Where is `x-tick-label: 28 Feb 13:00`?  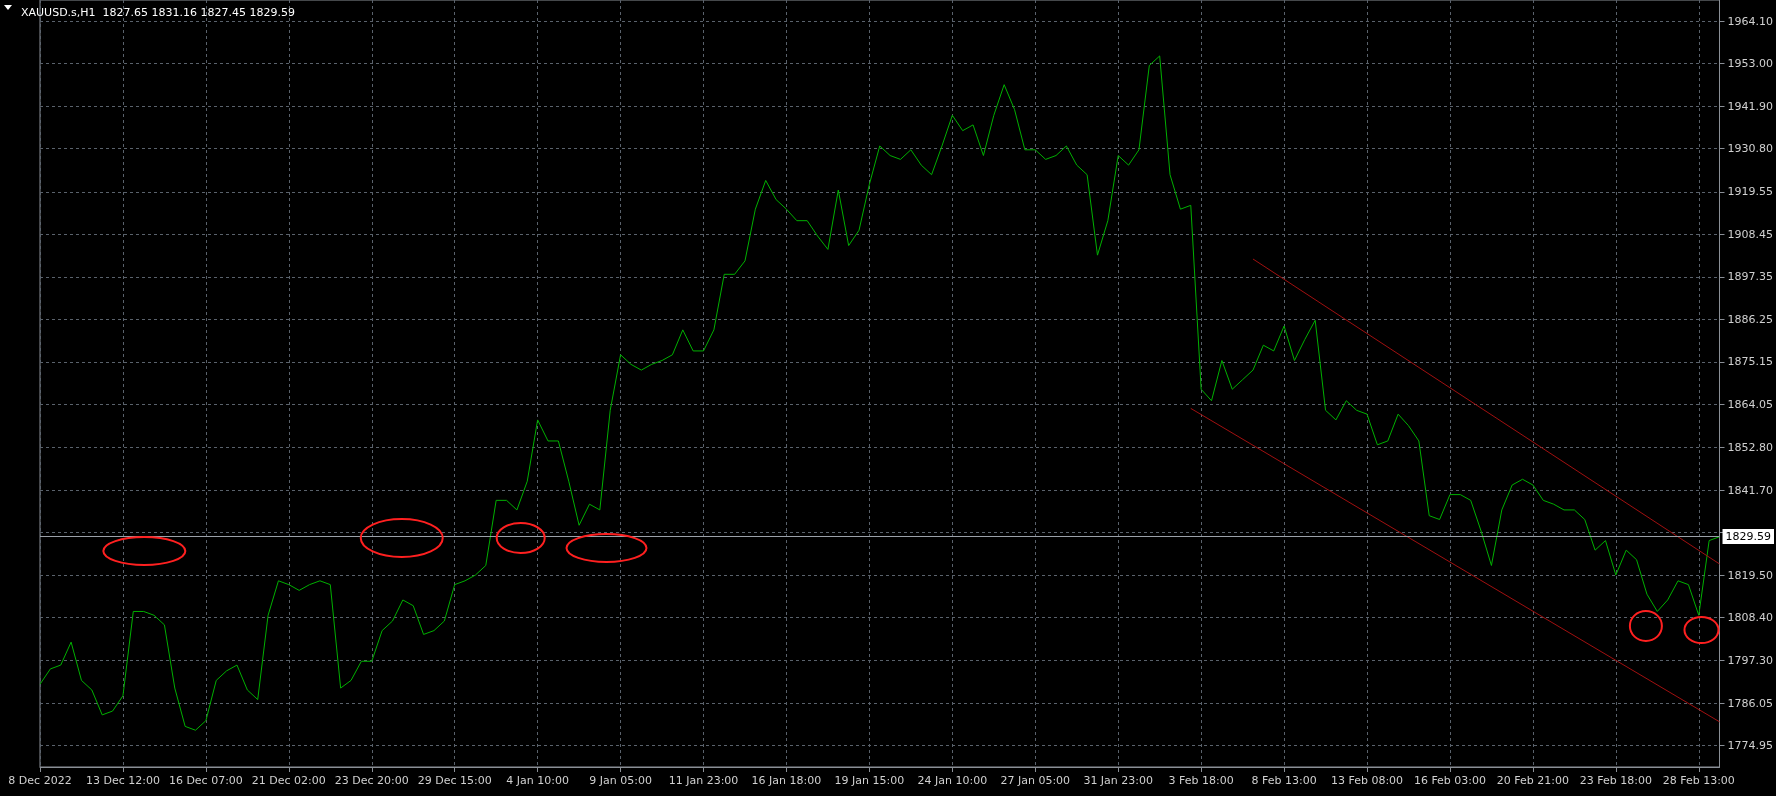 x-tick-label: 28 Feb 13:00 is located at coordinates (1698, 780).